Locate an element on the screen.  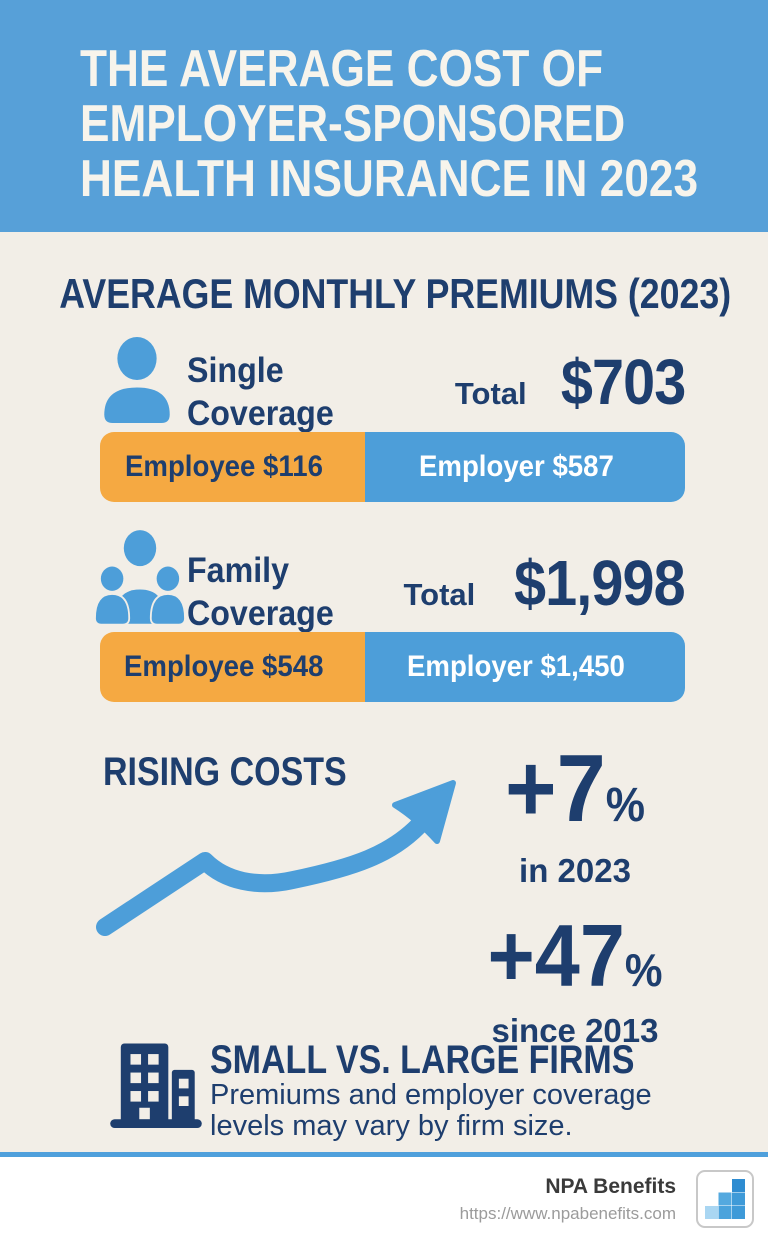
stat-2023-value: +7 is located at coordinates (555, 788).